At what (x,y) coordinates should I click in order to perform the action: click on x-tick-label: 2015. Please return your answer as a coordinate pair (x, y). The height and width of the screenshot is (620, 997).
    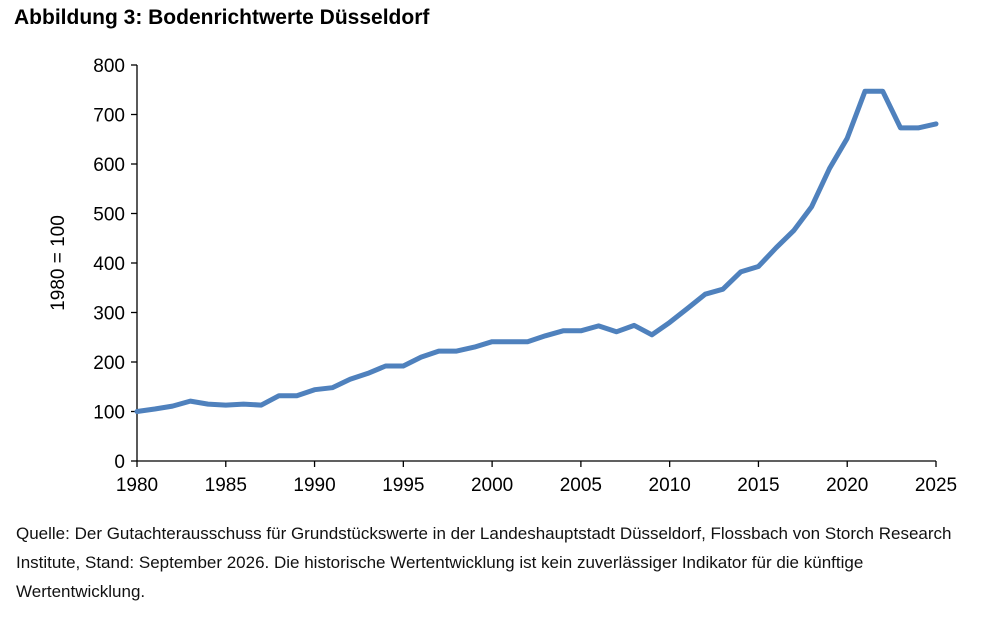
    Looking at the image, I should click on (758, 485).